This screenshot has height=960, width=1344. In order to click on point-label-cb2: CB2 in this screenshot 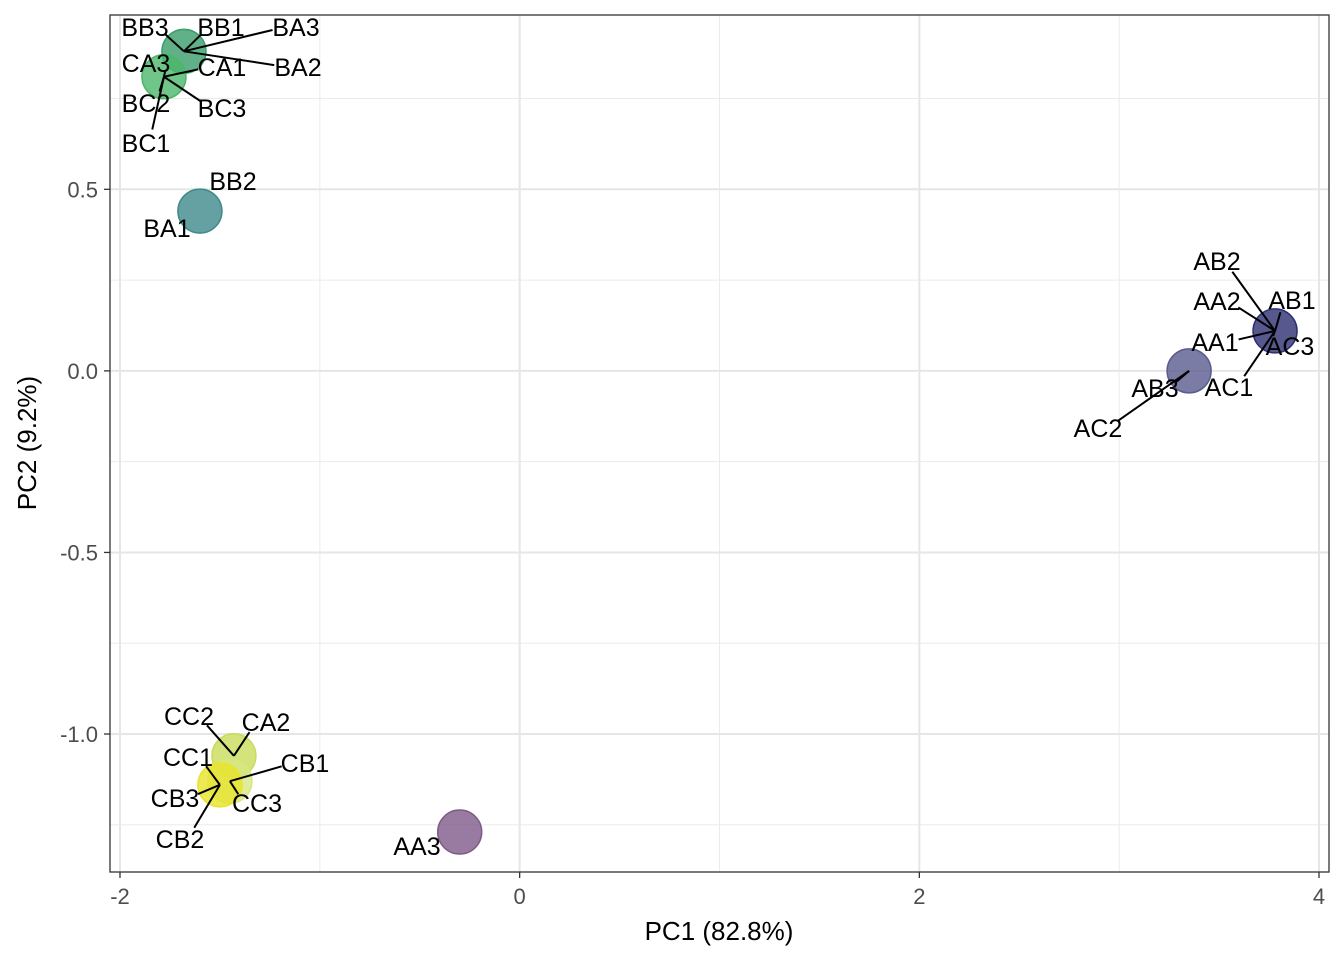, I will do `click(180, 840)`.